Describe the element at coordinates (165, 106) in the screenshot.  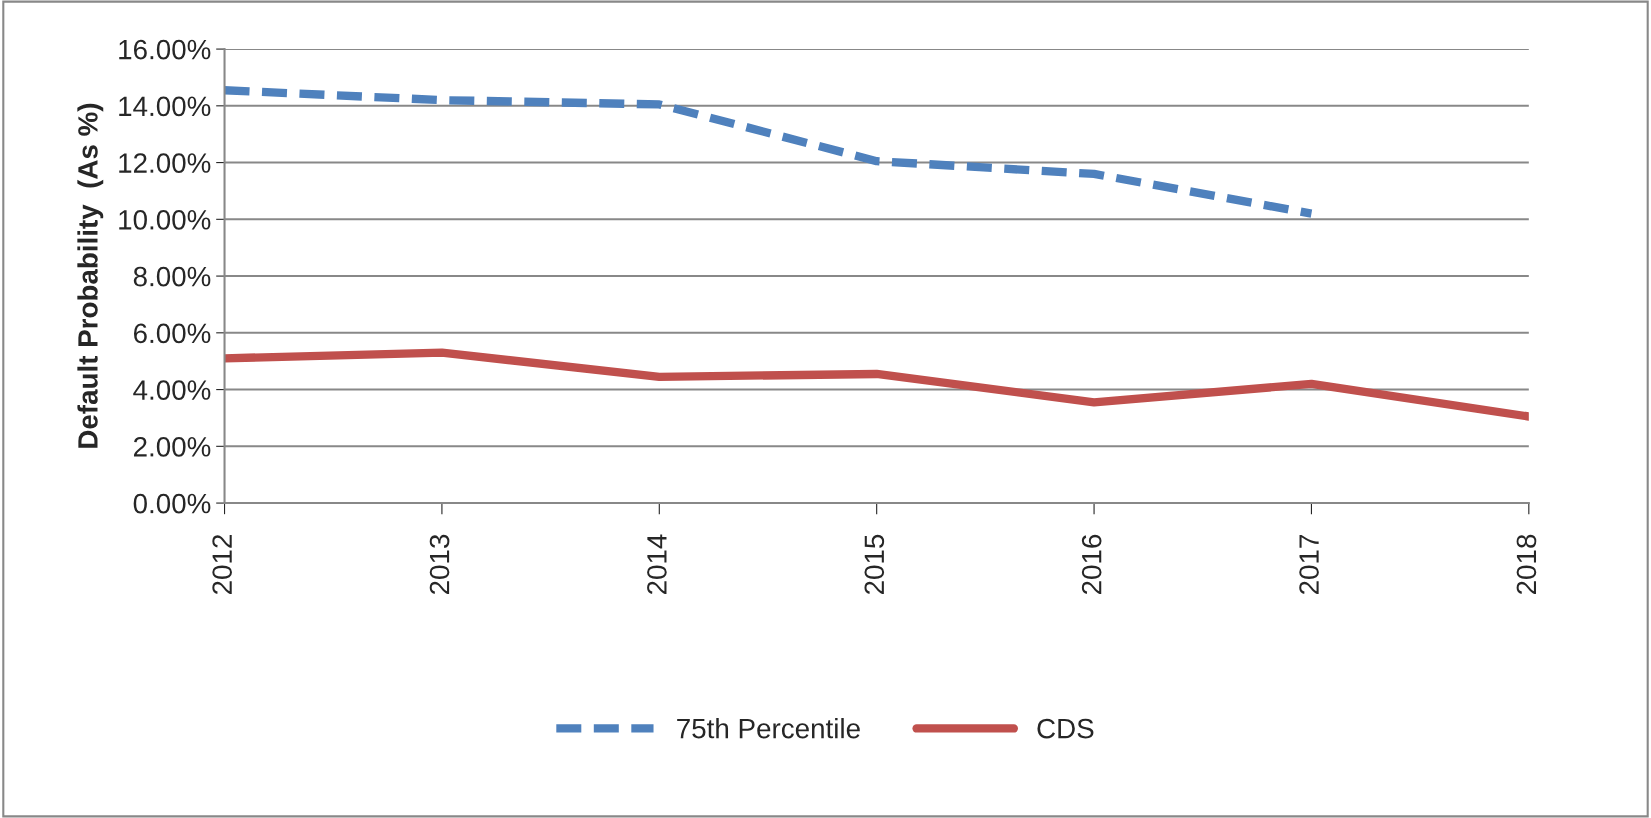
I see `y-tick-label: 14.00%` at that location.